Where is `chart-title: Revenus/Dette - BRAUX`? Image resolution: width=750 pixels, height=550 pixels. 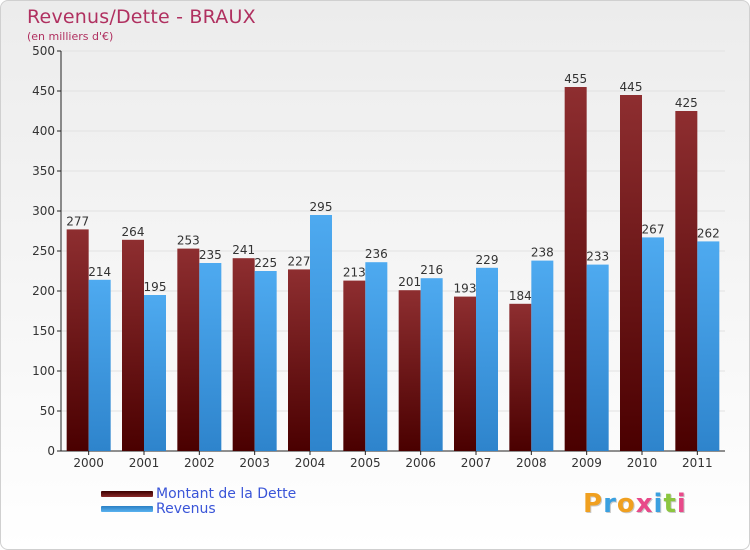 chart-title: Revenus/Dette - BRAUX is located at coordinates (141, 17).